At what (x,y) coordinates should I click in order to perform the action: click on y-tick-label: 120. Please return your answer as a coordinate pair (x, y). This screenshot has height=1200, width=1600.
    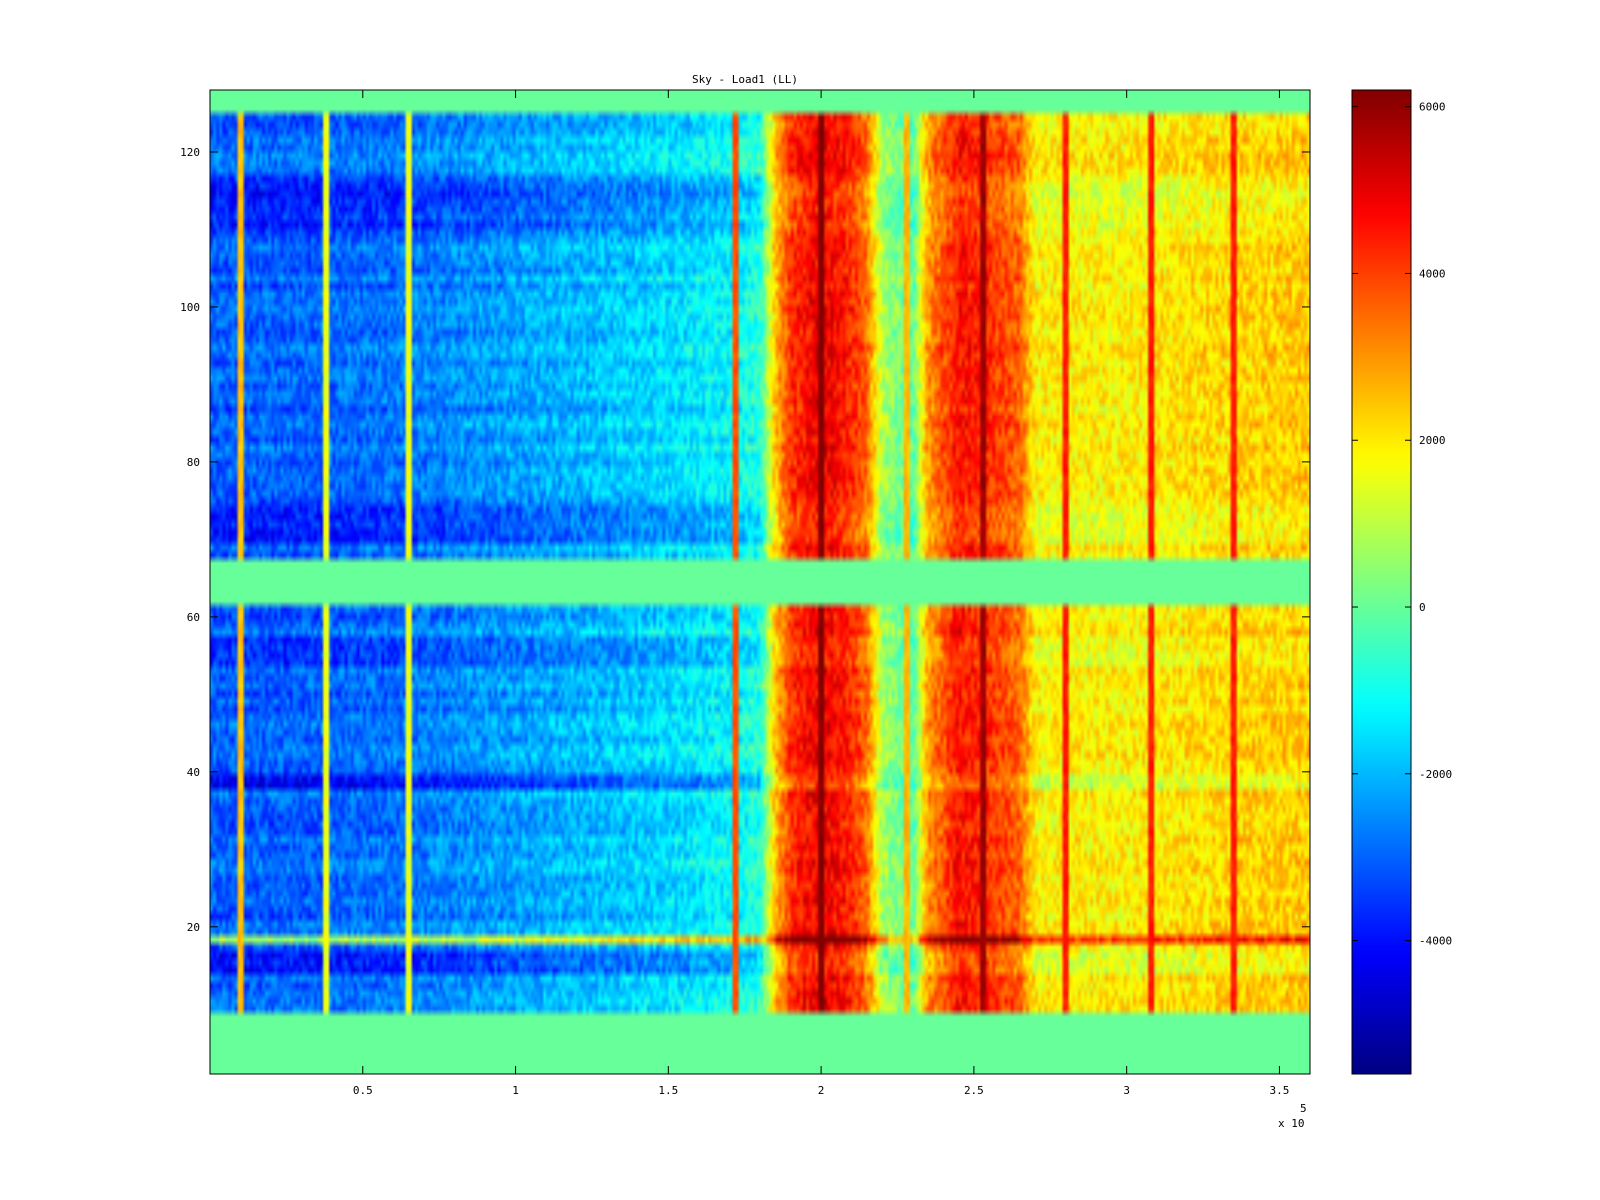
    Looking at the image, I should click on (190, 152).